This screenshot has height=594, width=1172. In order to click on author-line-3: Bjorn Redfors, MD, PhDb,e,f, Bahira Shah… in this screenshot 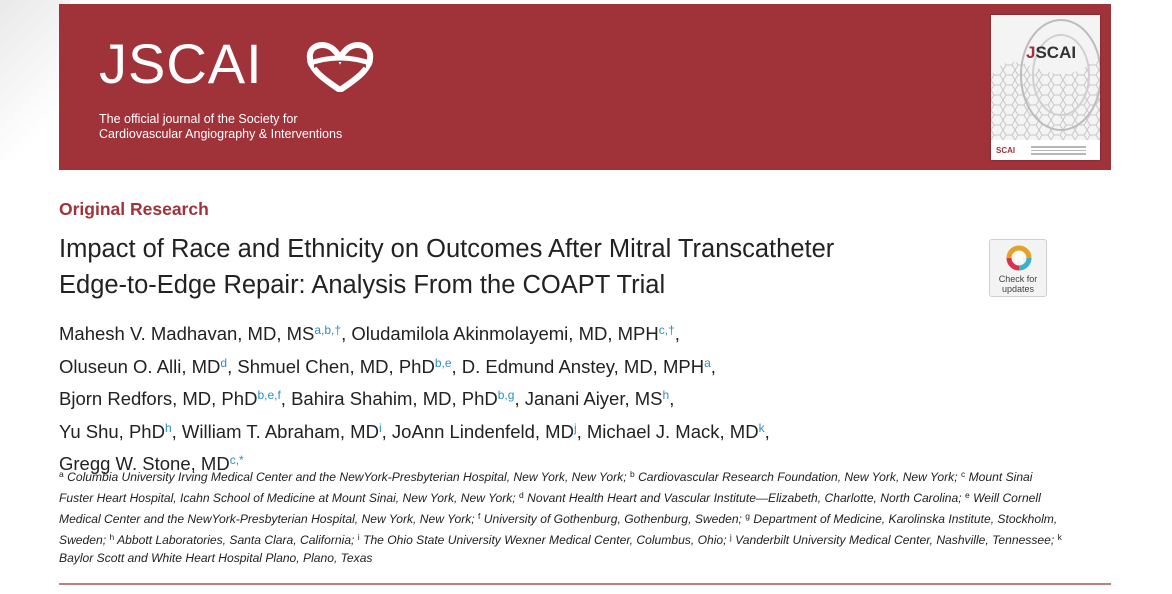, I will do `click(367, 398)`.